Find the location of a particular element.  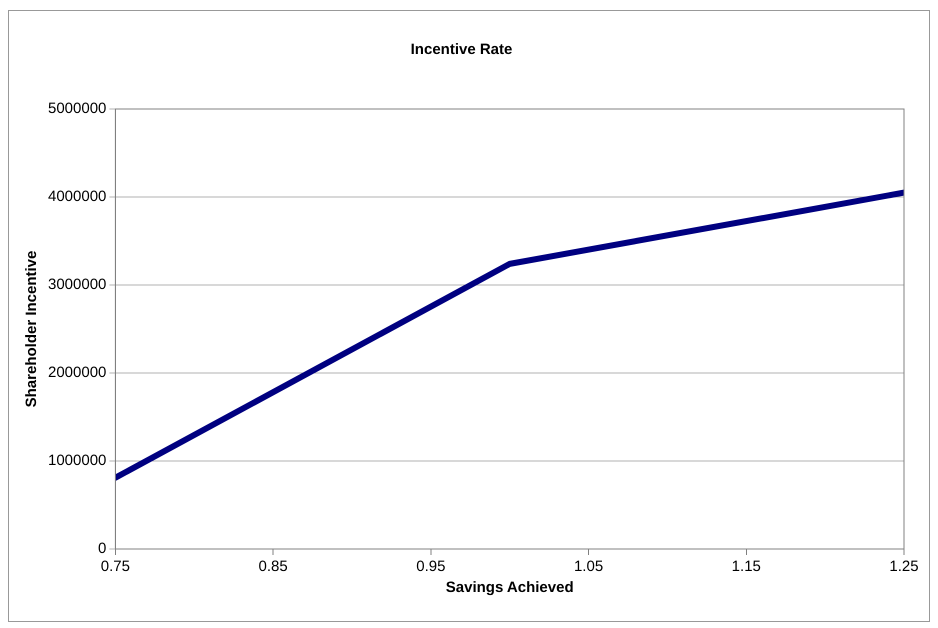

x-tick-label: 0.95 is located at coordinates (431, 567).